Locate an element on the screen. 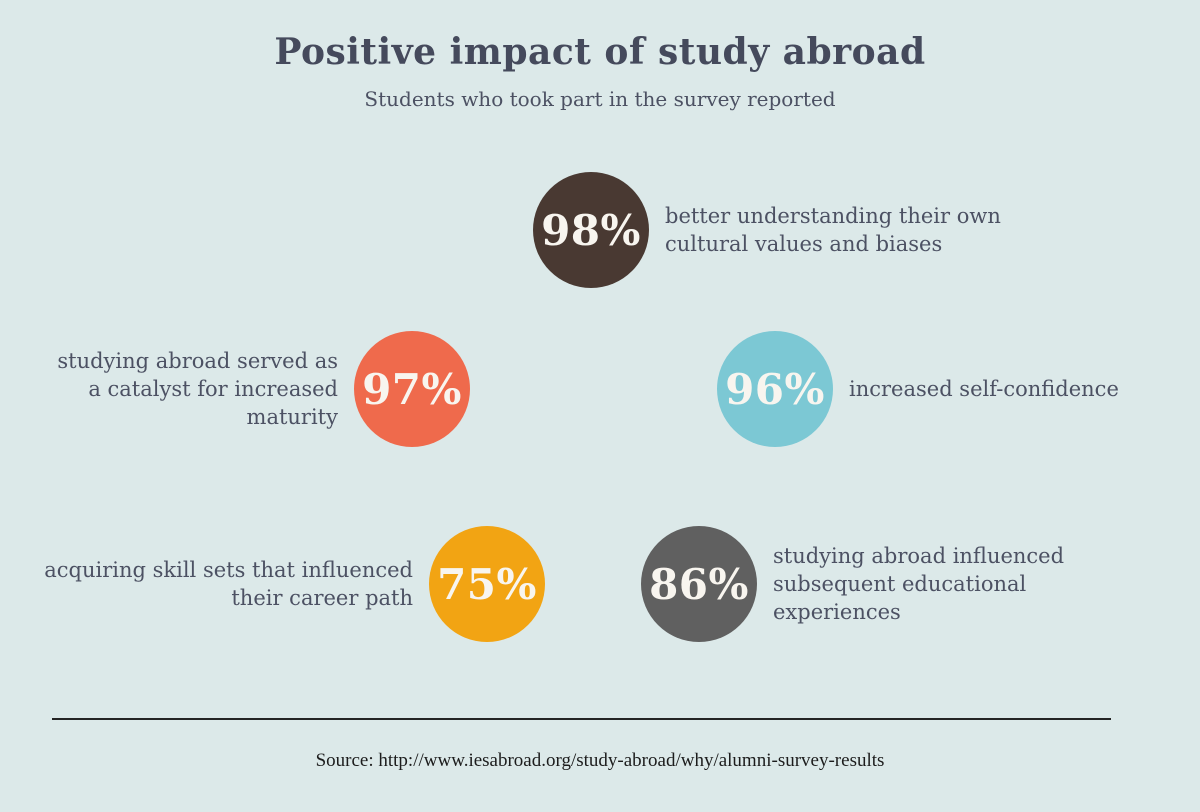  stat-86-label-line3: experiences is located at coordinates (837, 612).